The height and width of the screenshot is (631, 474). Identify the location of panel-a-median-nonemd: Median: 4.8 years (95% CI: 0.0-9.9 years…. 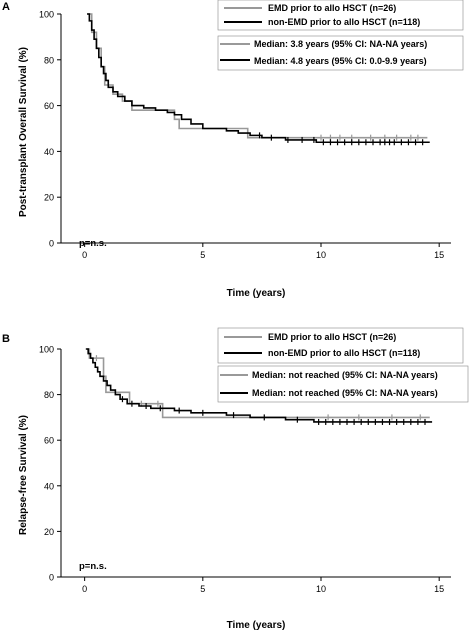
(340, 61).